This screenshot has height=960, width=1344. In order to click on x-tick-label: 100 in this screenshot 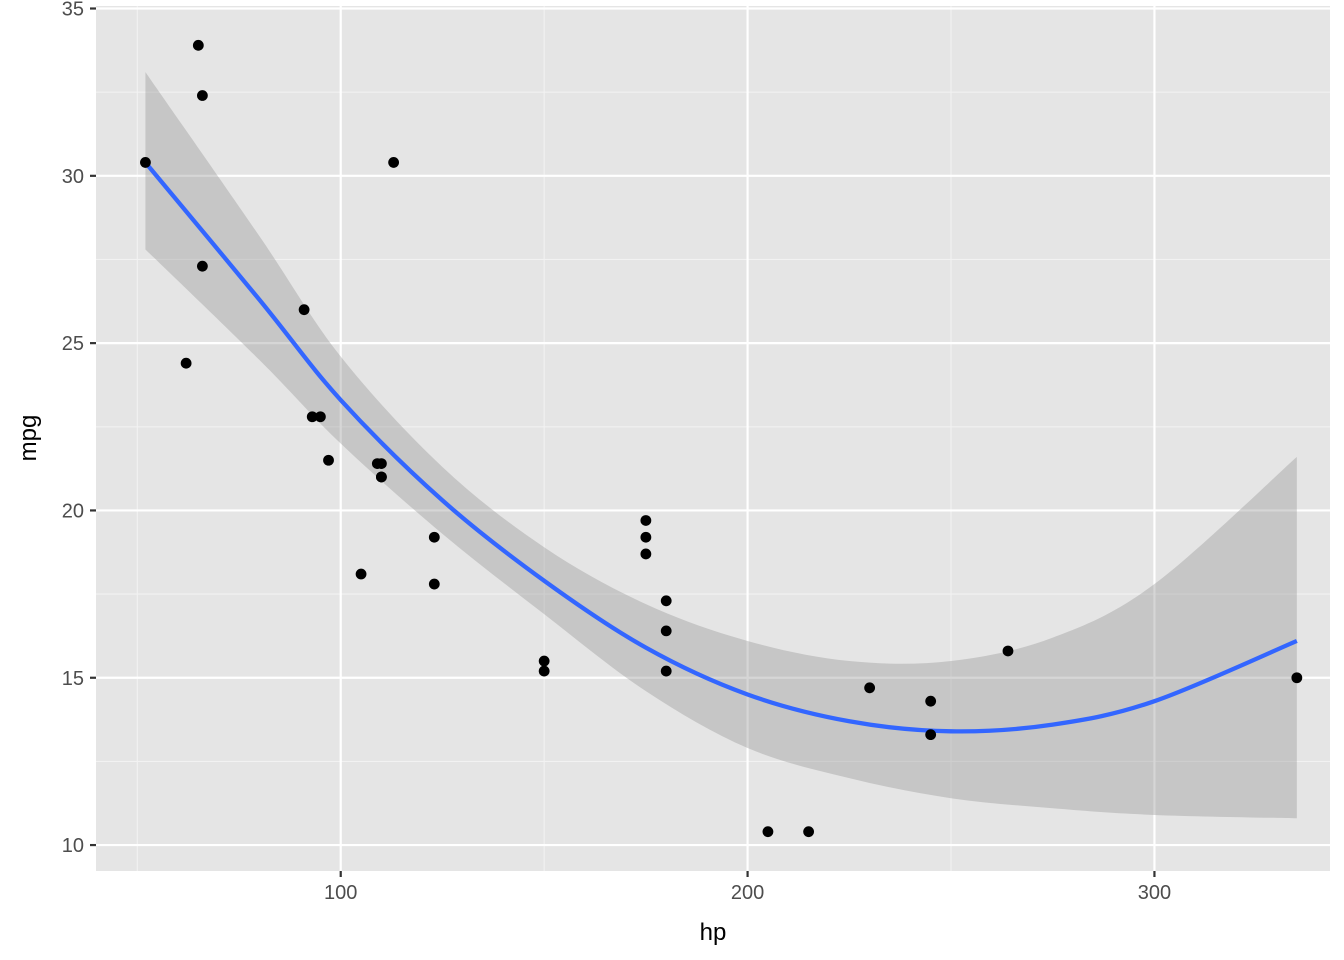, I will do `click(340, 893)`.